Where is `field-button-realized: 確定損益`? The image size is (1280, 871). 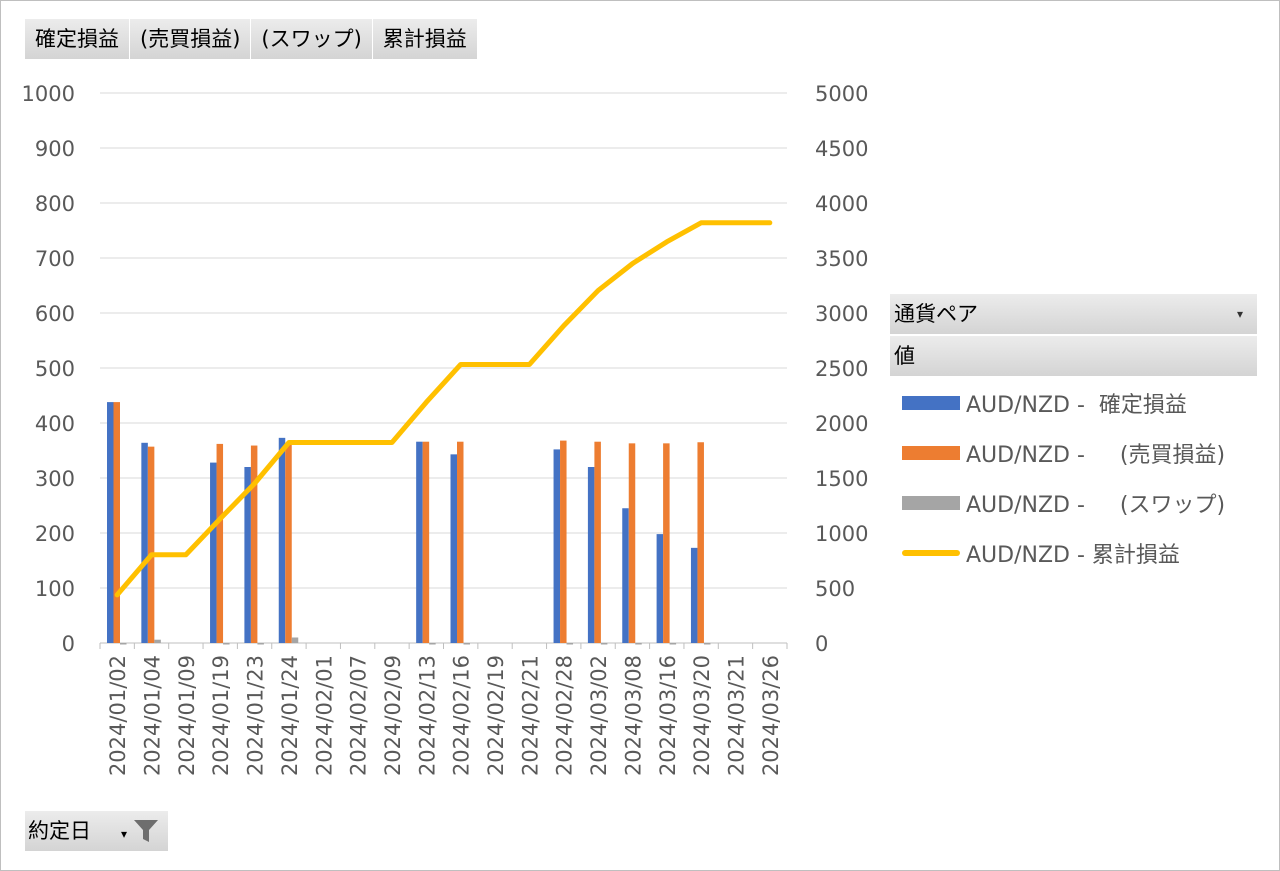 field-button-realized: 確定損益 is located at coordinates (77, 39).